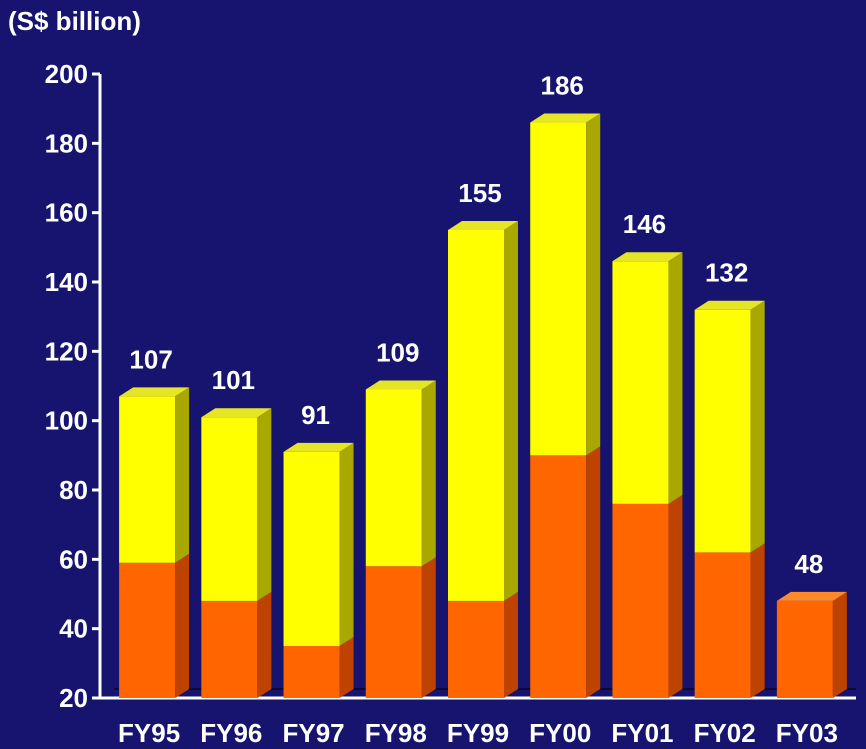 This screenshot has width=866, height=749. What do you see at coordinates (396, 733) in the screenshot?
I see `x-tick-label: FY98` at bounding box center [396, 733].